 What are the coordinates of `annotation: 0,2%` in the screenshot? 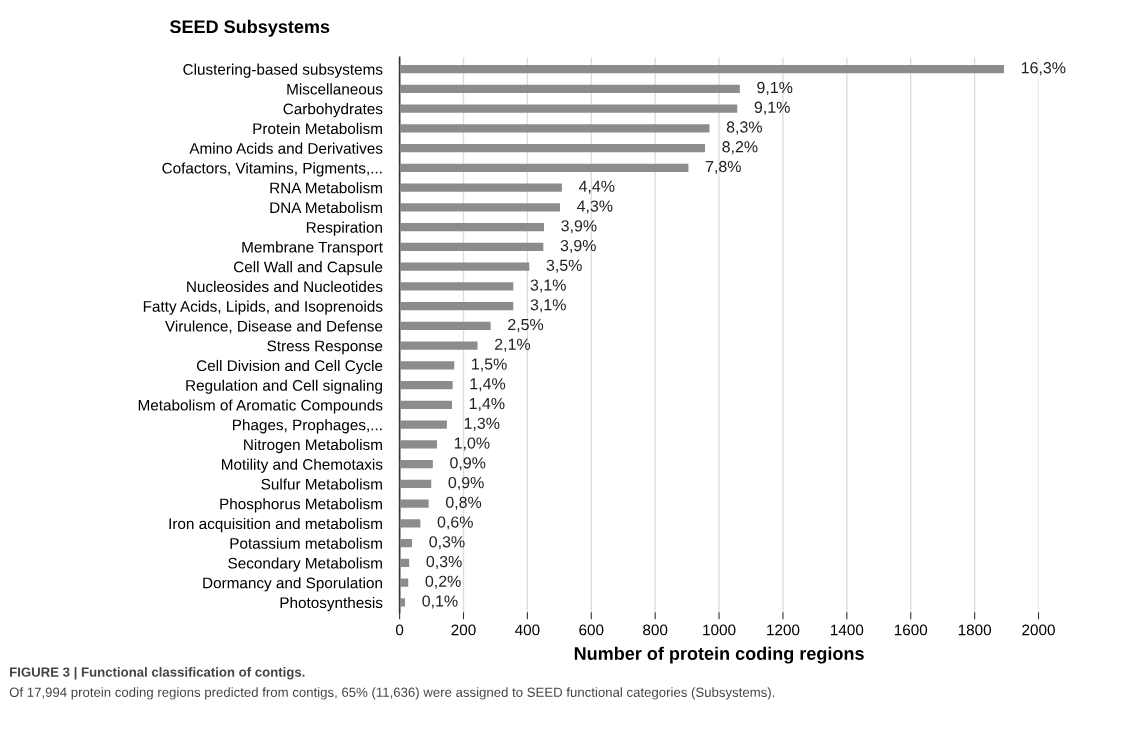 It's located at (443, 582).